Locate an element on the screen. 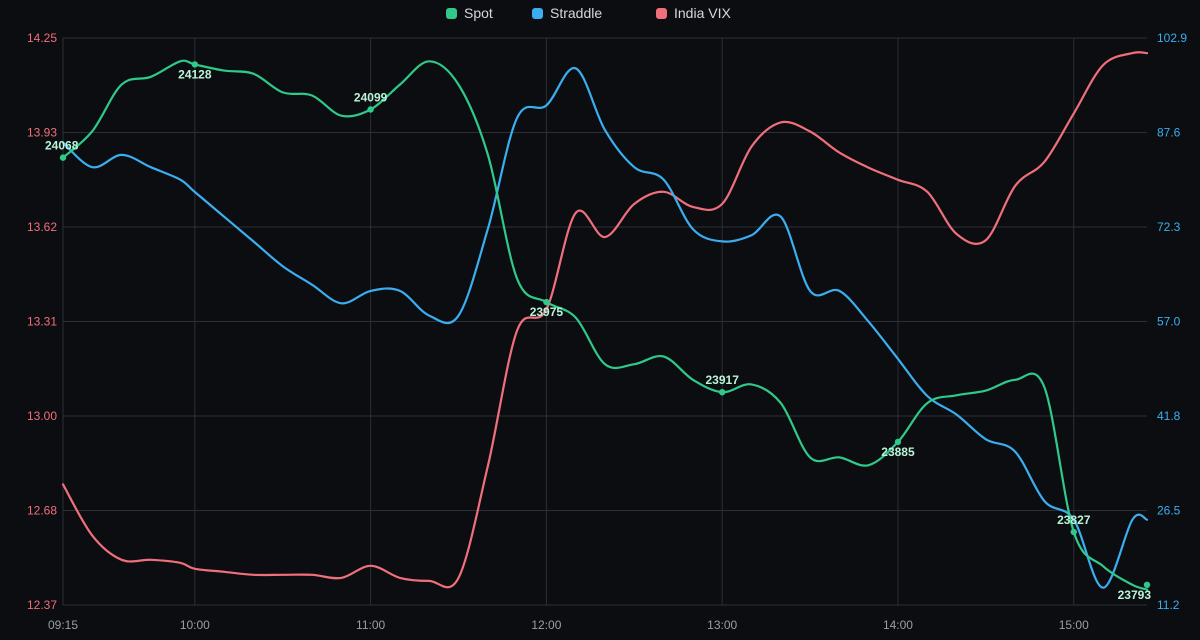  spot-data-label: 23917 is located at coordinates (723, 380).